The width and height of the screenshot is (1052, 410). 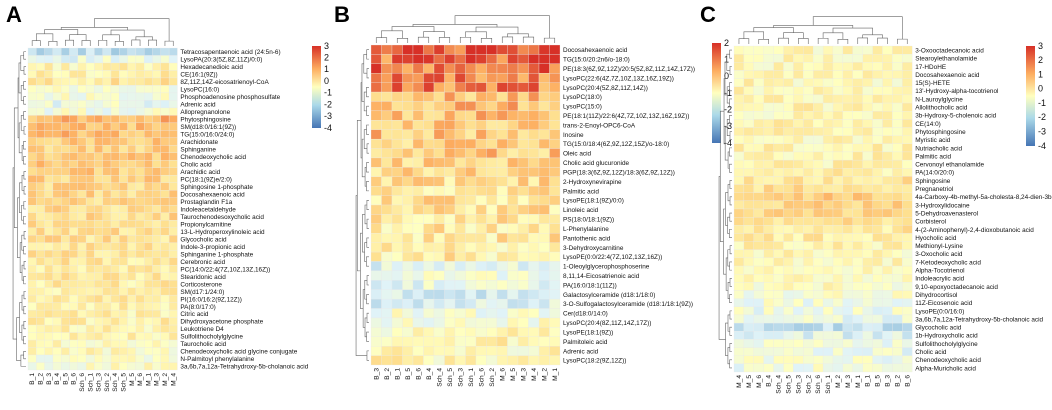 What do you see at coordinates (316, 87) in the screenshot?
I see `panel-a-colorbar` at bounding box center [316, 87].